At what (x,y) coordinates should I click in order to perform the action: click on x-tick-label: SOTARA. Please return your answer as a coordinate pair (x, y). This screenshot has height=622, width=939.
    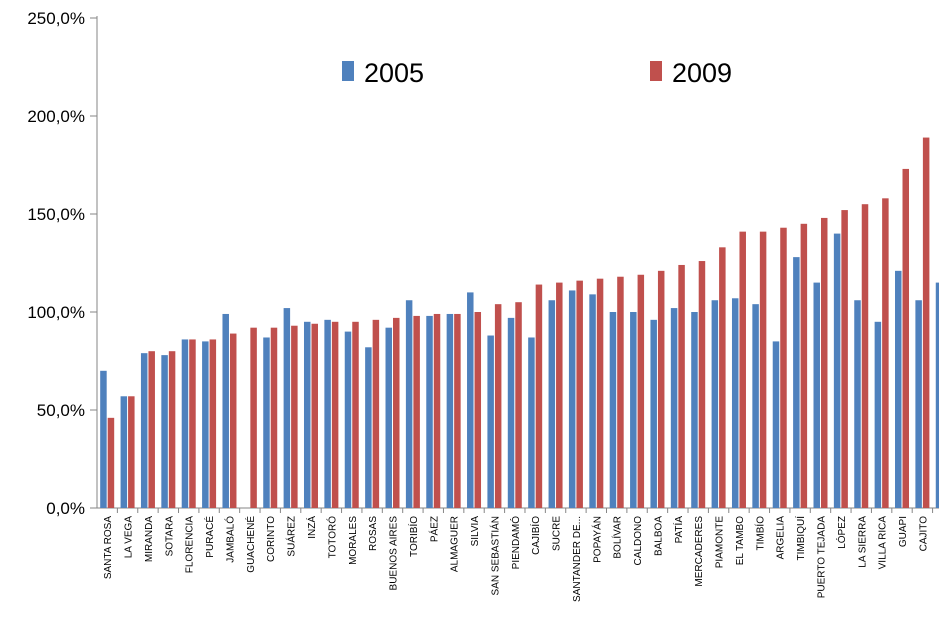
    Looking at the image, I should click on (169, 536).